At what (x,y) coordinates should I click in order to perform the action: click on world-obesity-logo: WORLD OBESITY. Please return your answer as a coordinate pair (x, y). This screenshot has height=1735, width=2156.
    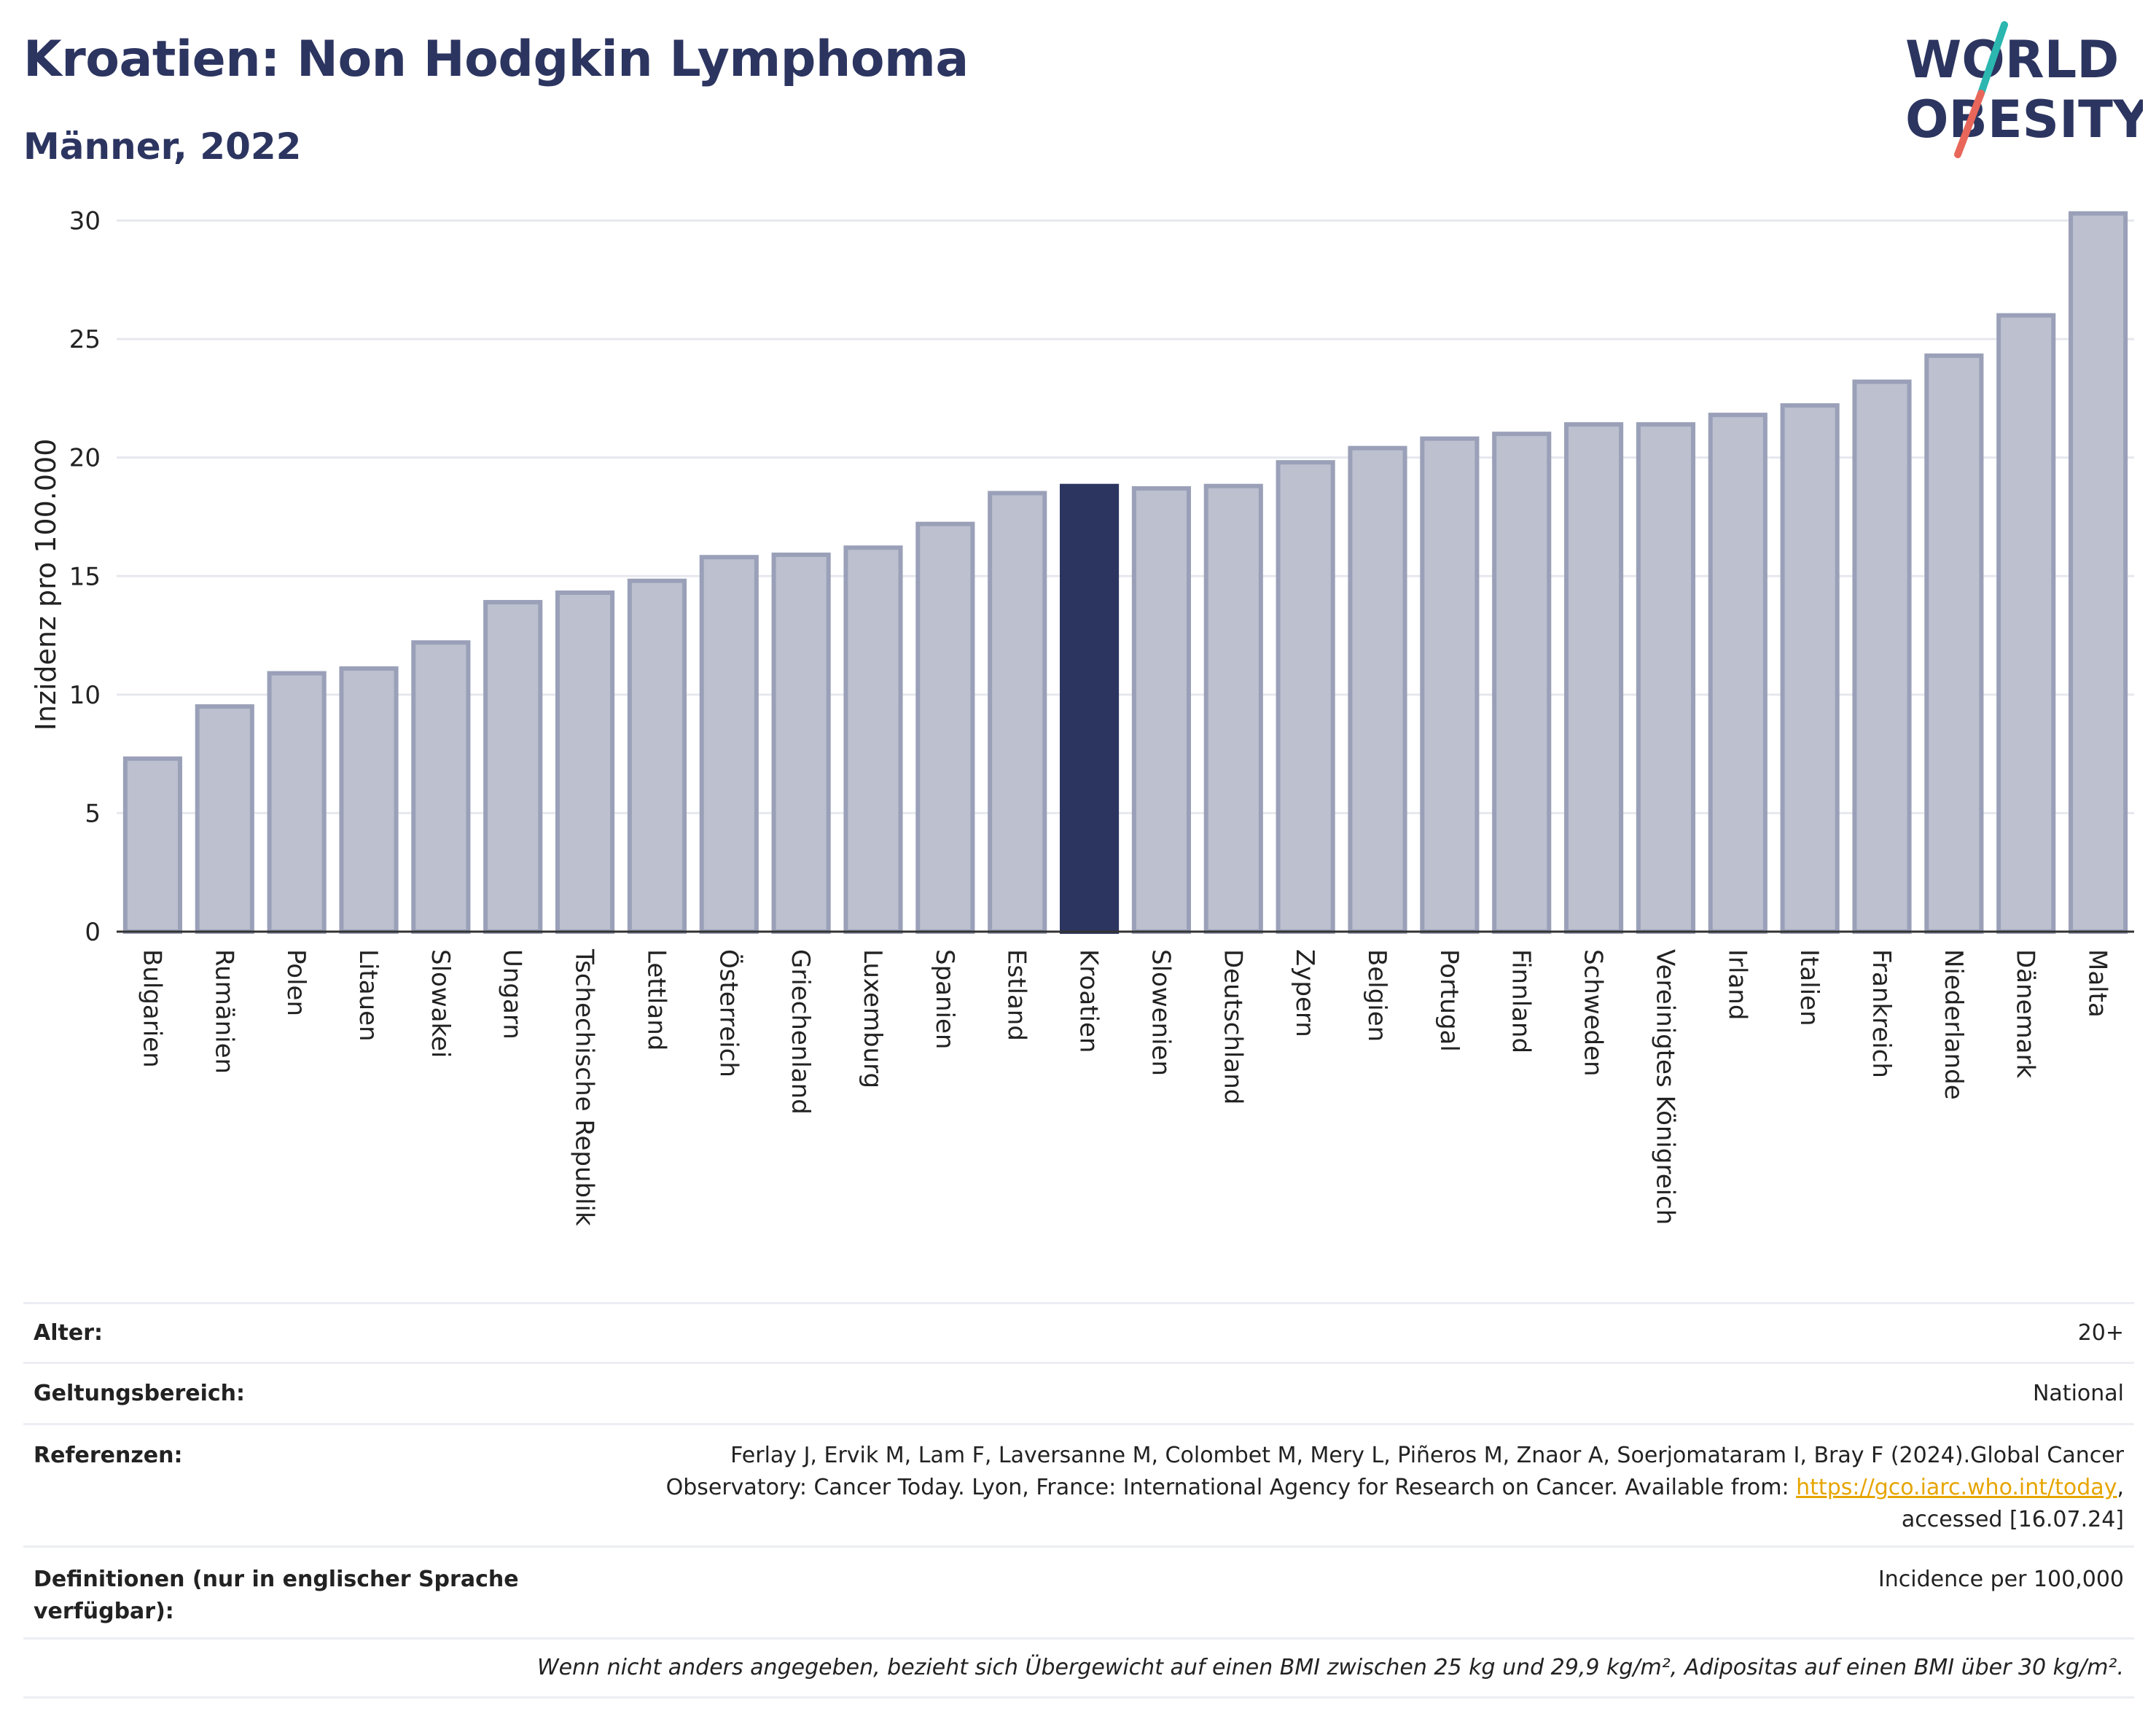
    Looking at the image, I should click on (2024, 89).